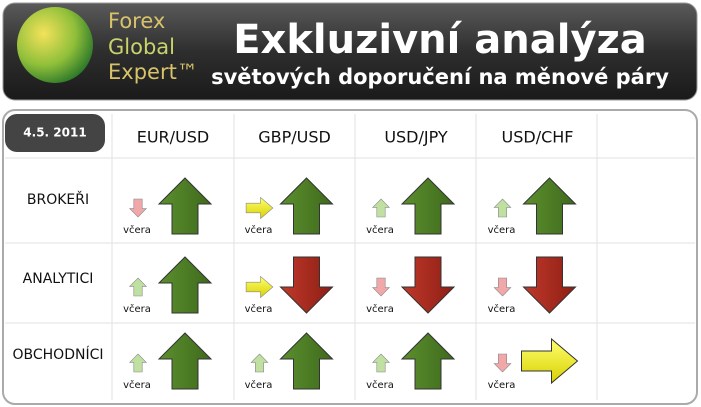 The image size is (701, 407). What do you see at coordinates (173, 137) in the screenshot?
I see `column-header: EUR/USD` at bounding box center [173, 137].